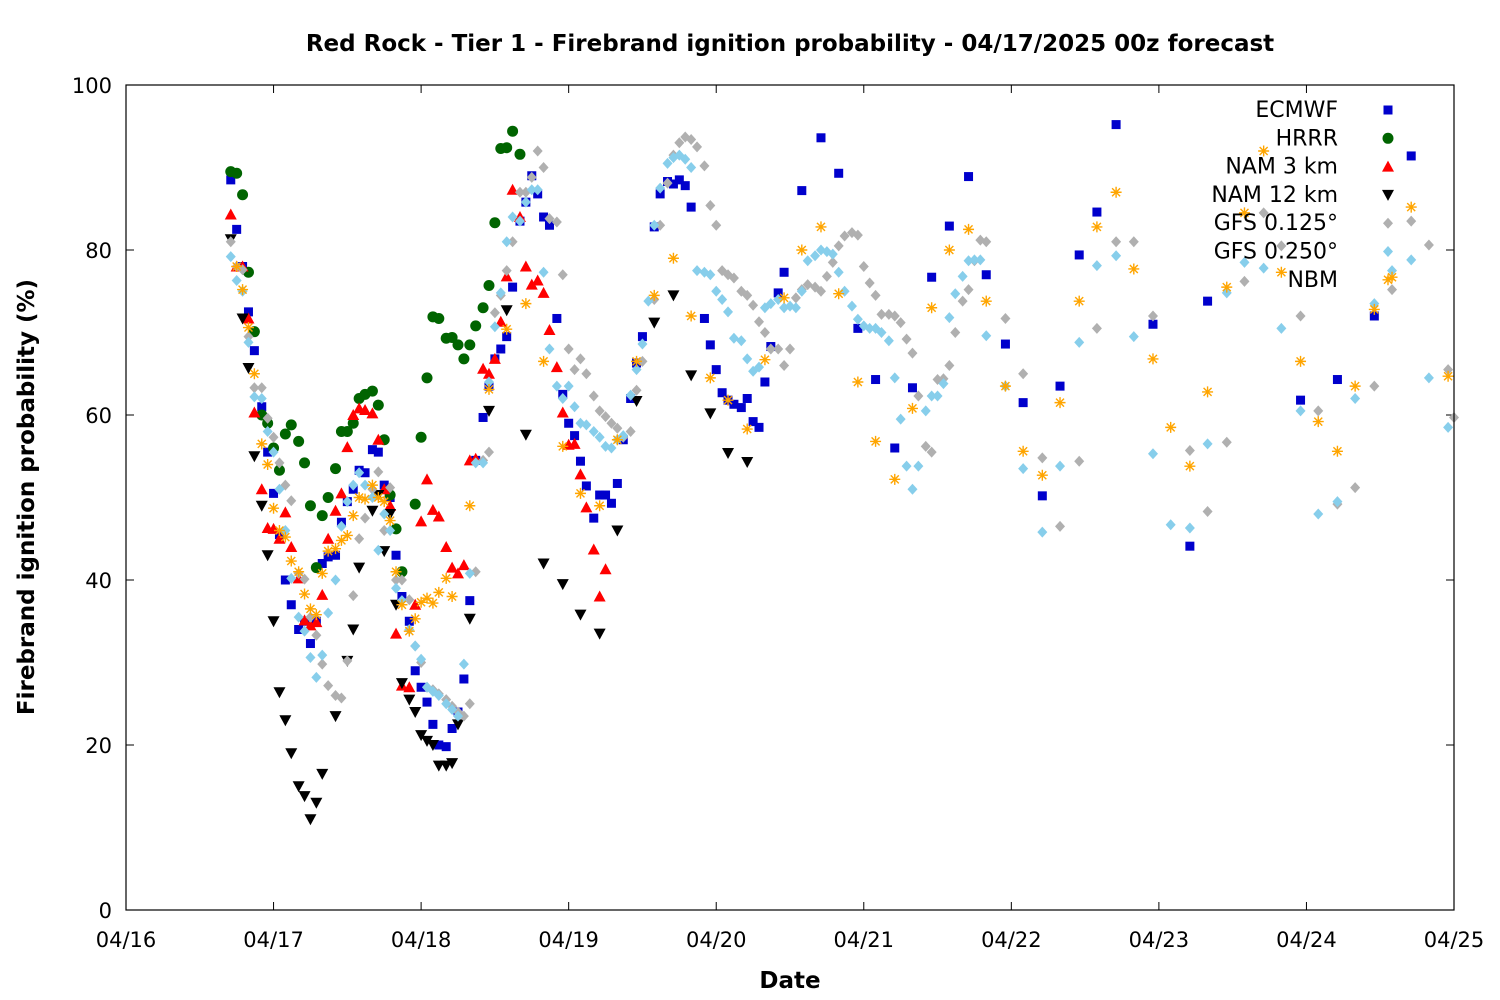  I want to click on y-tick-label: 40, so click(98, 581).